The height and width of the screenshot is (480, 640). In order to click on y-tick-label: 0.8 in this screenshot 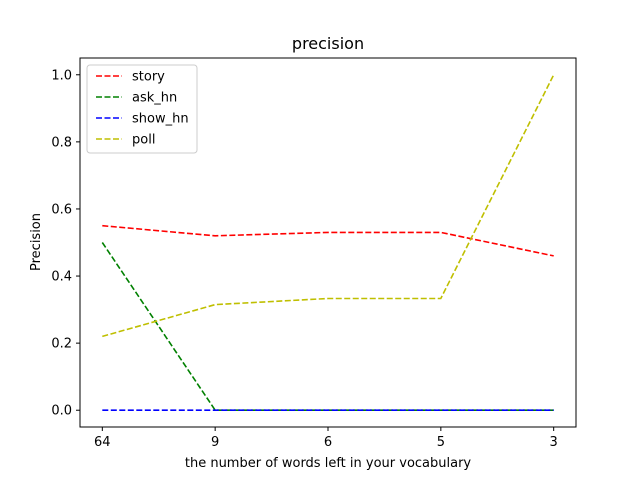, I will do `click(61, 142)`.